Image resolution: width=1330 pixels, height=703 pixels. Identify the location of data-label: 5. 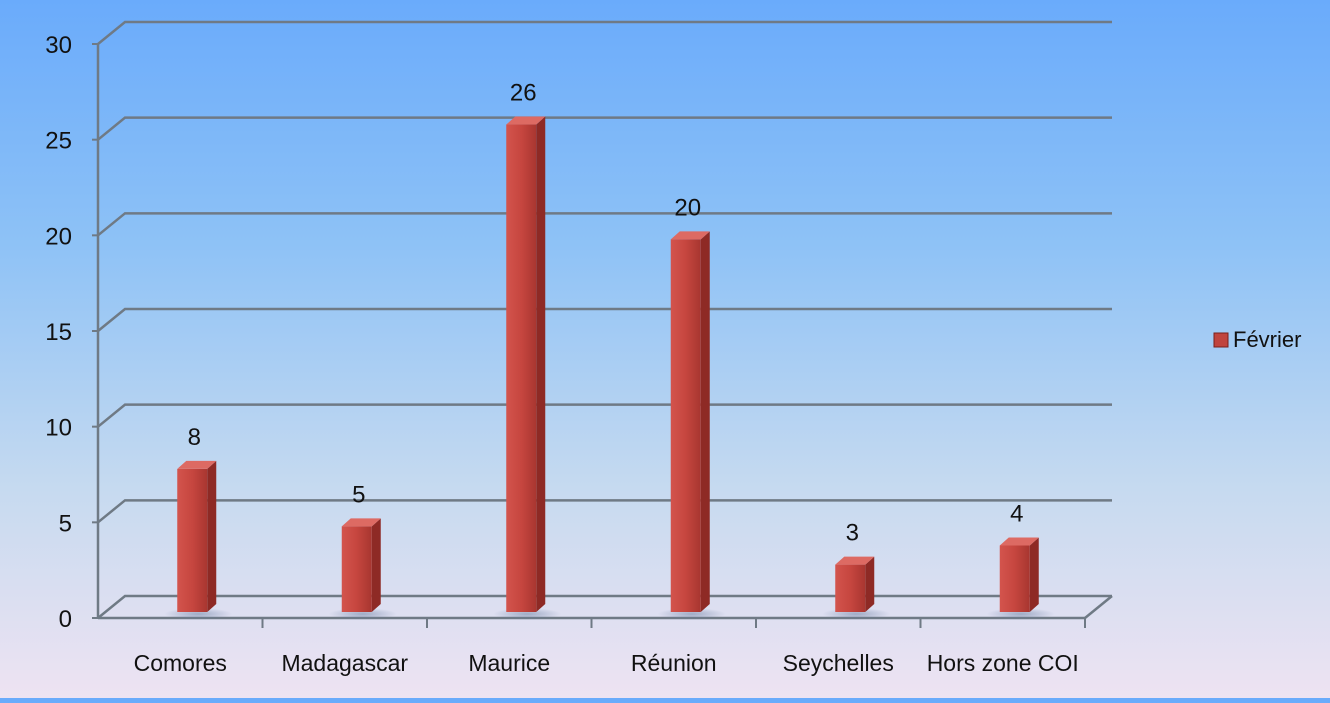
(358, 494).